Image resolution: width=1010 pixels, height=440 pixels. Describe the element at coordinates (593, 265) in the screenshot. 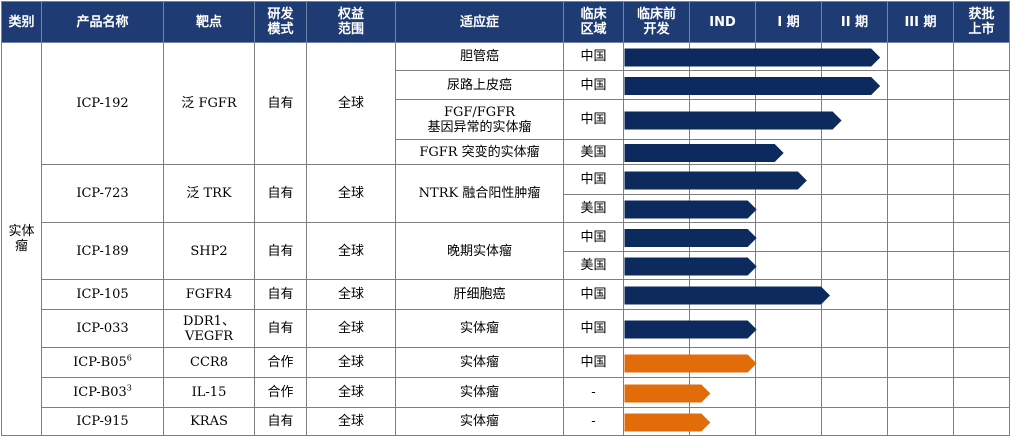

I see `region-cell: 美国` at that location.